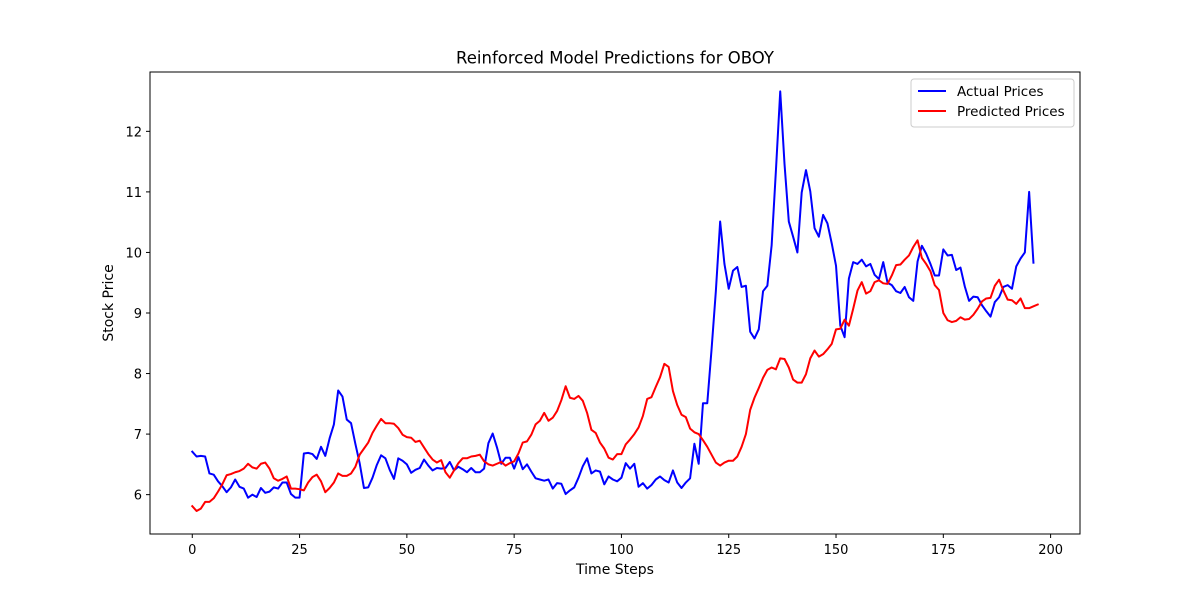  I want to click on legend-label-predicted: Predicted Prices, so click(1011, 112).